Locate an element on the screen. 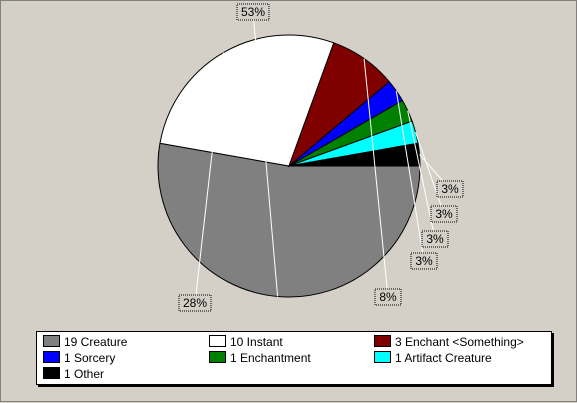  slice-percent-label: 8% is located at coordinates (388, 297).